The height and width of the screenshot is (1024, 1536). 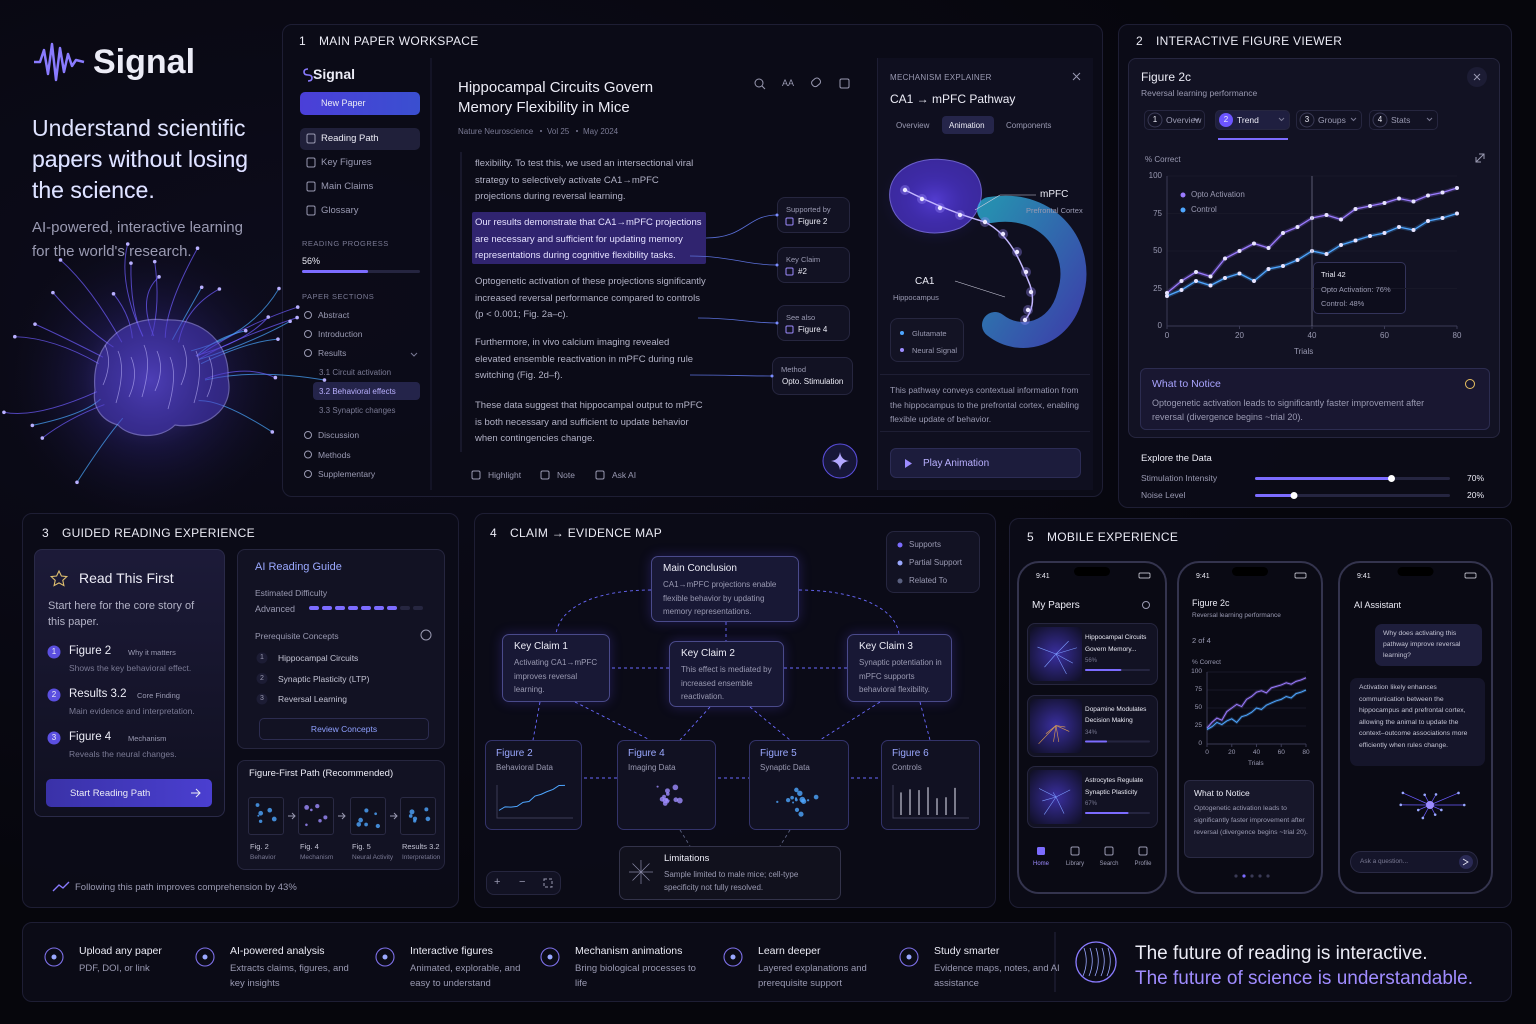 I want to click on node-title: Figure 2, so click(x=514, y=753).